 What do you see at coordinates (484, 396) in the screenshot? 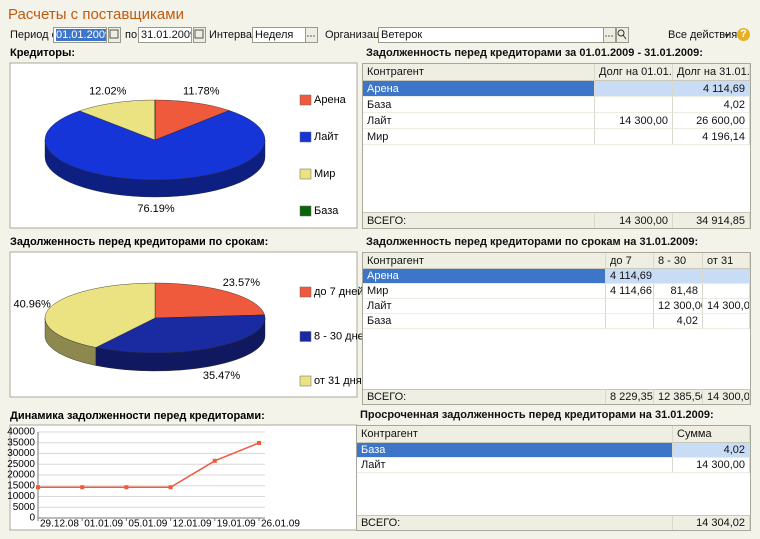
I see `table-cell: ВСЕГО:` at bounding box center [484, 396].